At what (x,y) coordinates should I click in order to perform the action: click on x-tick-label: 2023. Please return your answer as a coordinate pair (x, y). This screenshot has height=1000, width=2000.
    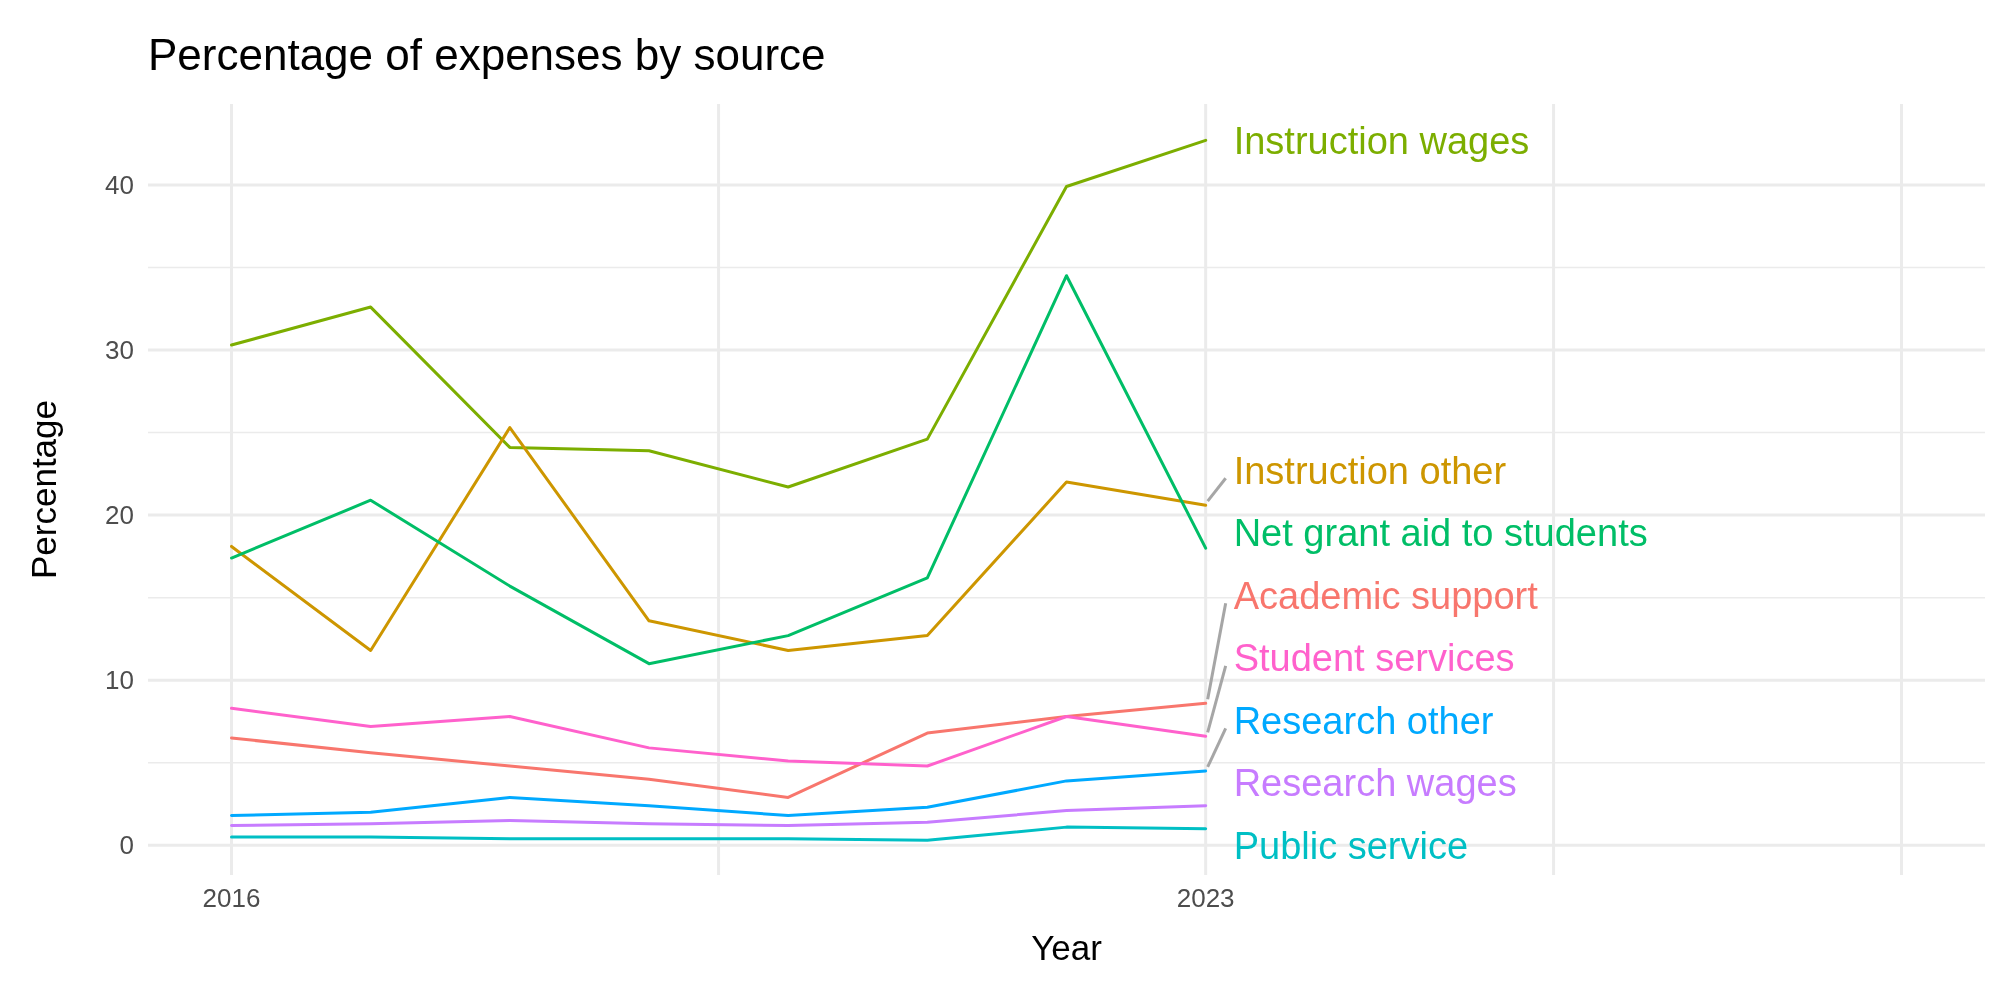
    Looking at the image, I should click on (1205, 898).